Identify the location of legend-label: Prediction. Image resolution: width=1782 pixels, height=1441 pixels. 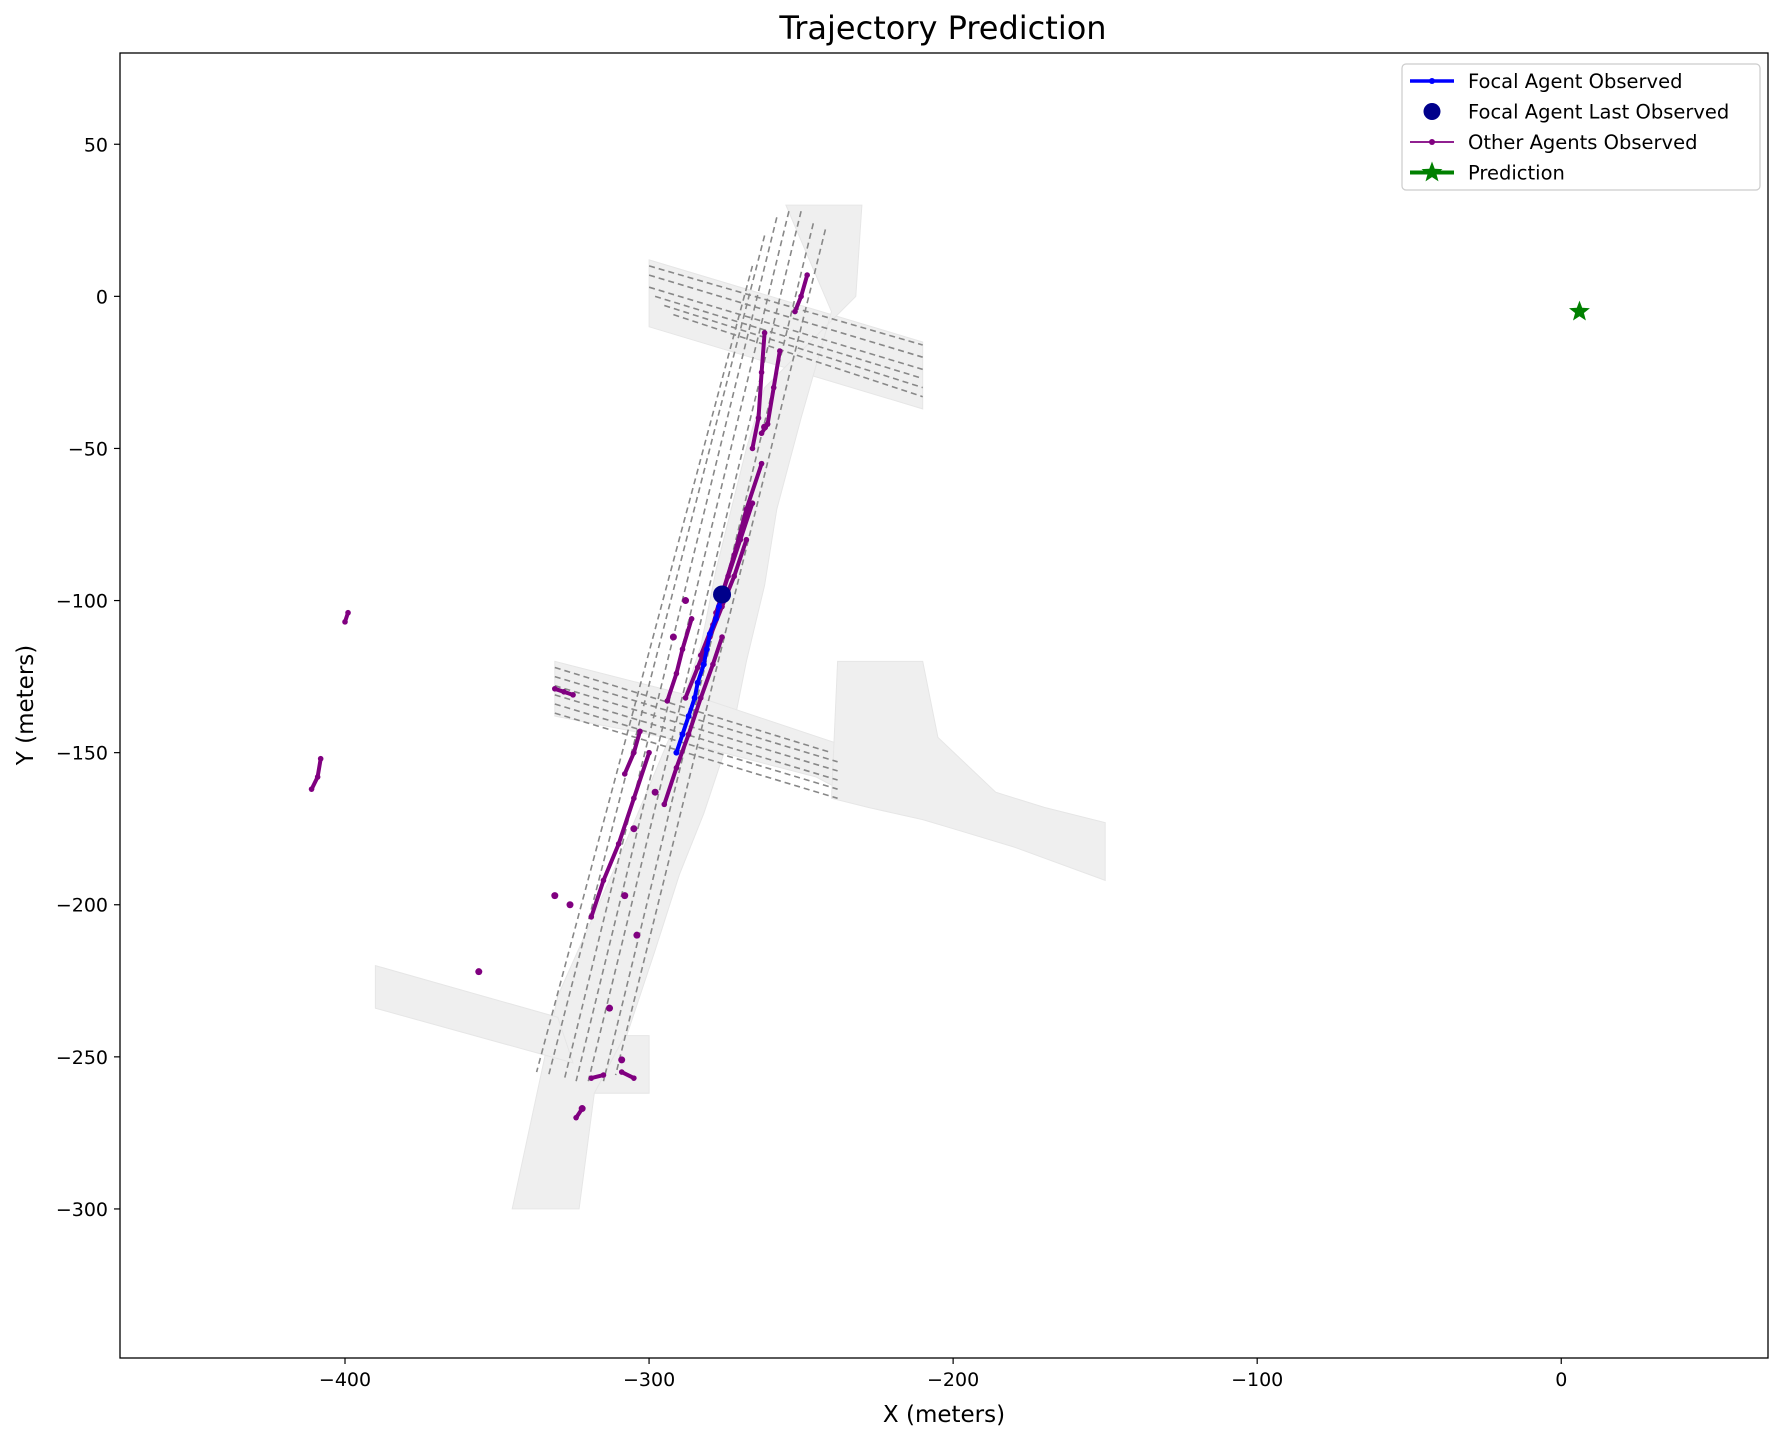
(1516, 173).